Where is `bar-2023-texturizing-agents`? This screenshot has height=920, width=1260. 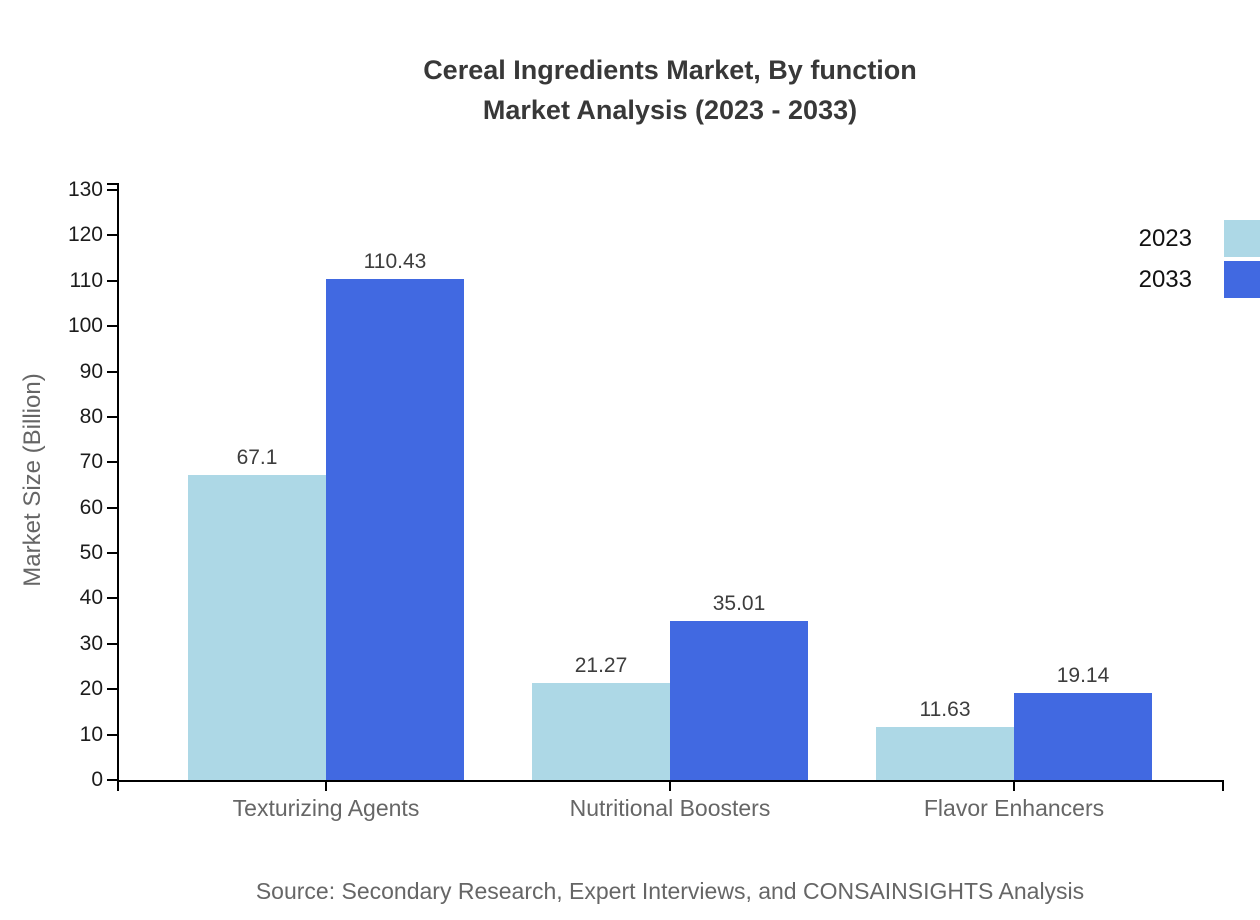
bar-2023-texturizing-agents is located at coordinates (257, 627).